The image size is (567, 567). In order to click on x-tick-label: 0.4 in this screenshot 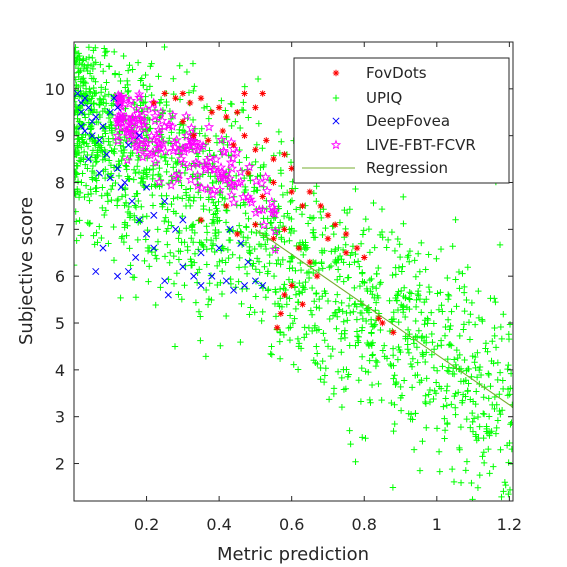, I will do `click(218, 524)`.